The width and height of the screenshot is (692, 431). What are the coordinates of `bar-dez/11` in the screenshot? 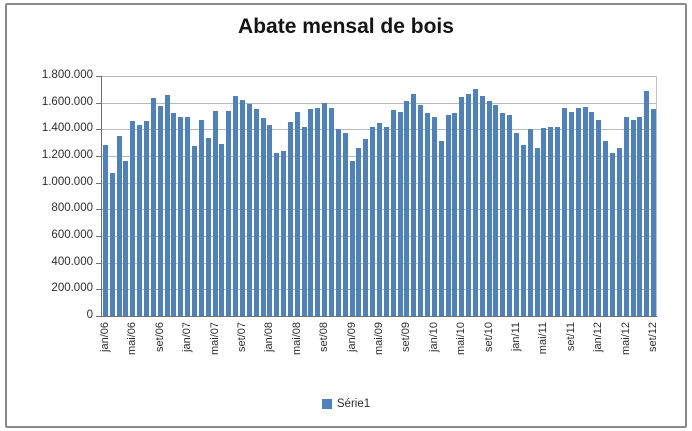 It's located at (592, 214).